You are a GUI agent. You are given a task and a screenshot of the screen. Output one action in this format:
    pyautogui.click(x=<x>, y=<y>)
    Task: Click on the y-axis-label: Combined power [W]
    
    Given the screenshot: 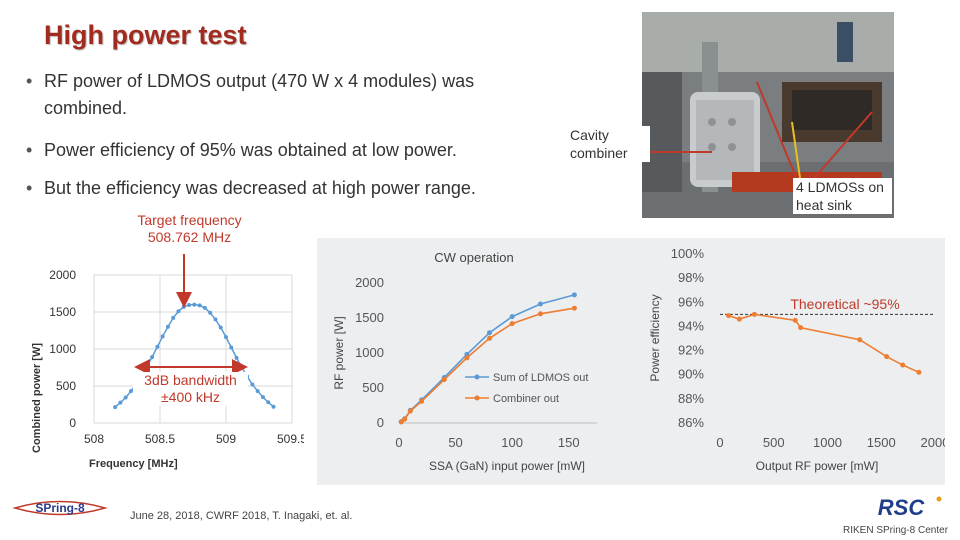 What is the action you would take?
    pyautogui.click(x=37, y=398)
    